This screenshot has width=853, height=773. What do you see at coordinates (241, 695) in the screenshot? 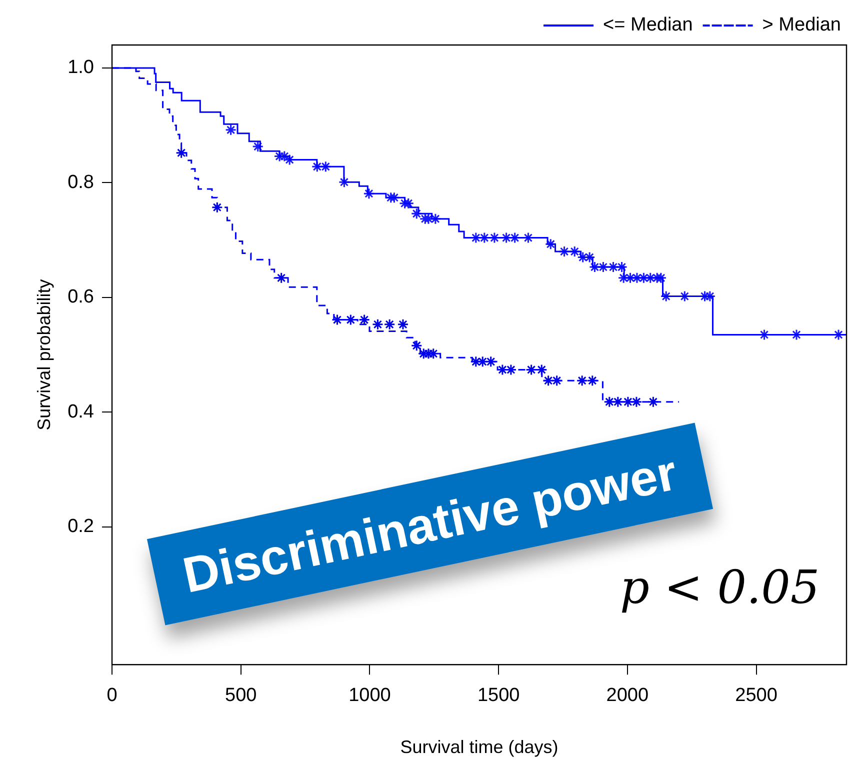
I see `x-tick-label: 500` at bounding box center [241, 695].